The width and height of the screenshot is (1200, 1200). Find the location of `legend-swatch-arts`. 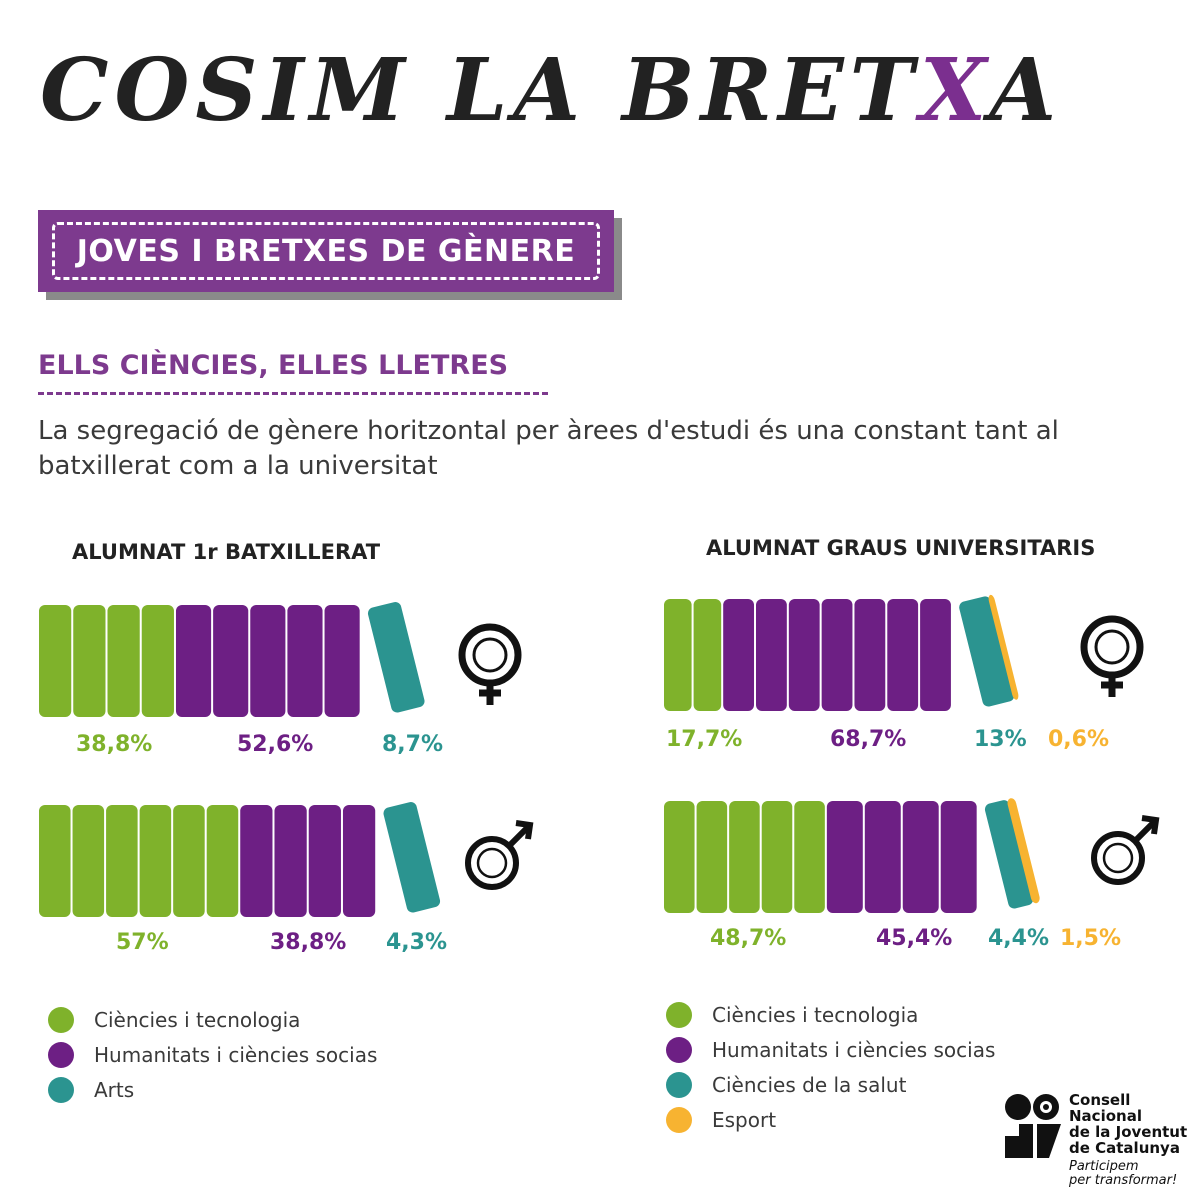

legend-swatch-arts is located at coordinates (61, 1089).